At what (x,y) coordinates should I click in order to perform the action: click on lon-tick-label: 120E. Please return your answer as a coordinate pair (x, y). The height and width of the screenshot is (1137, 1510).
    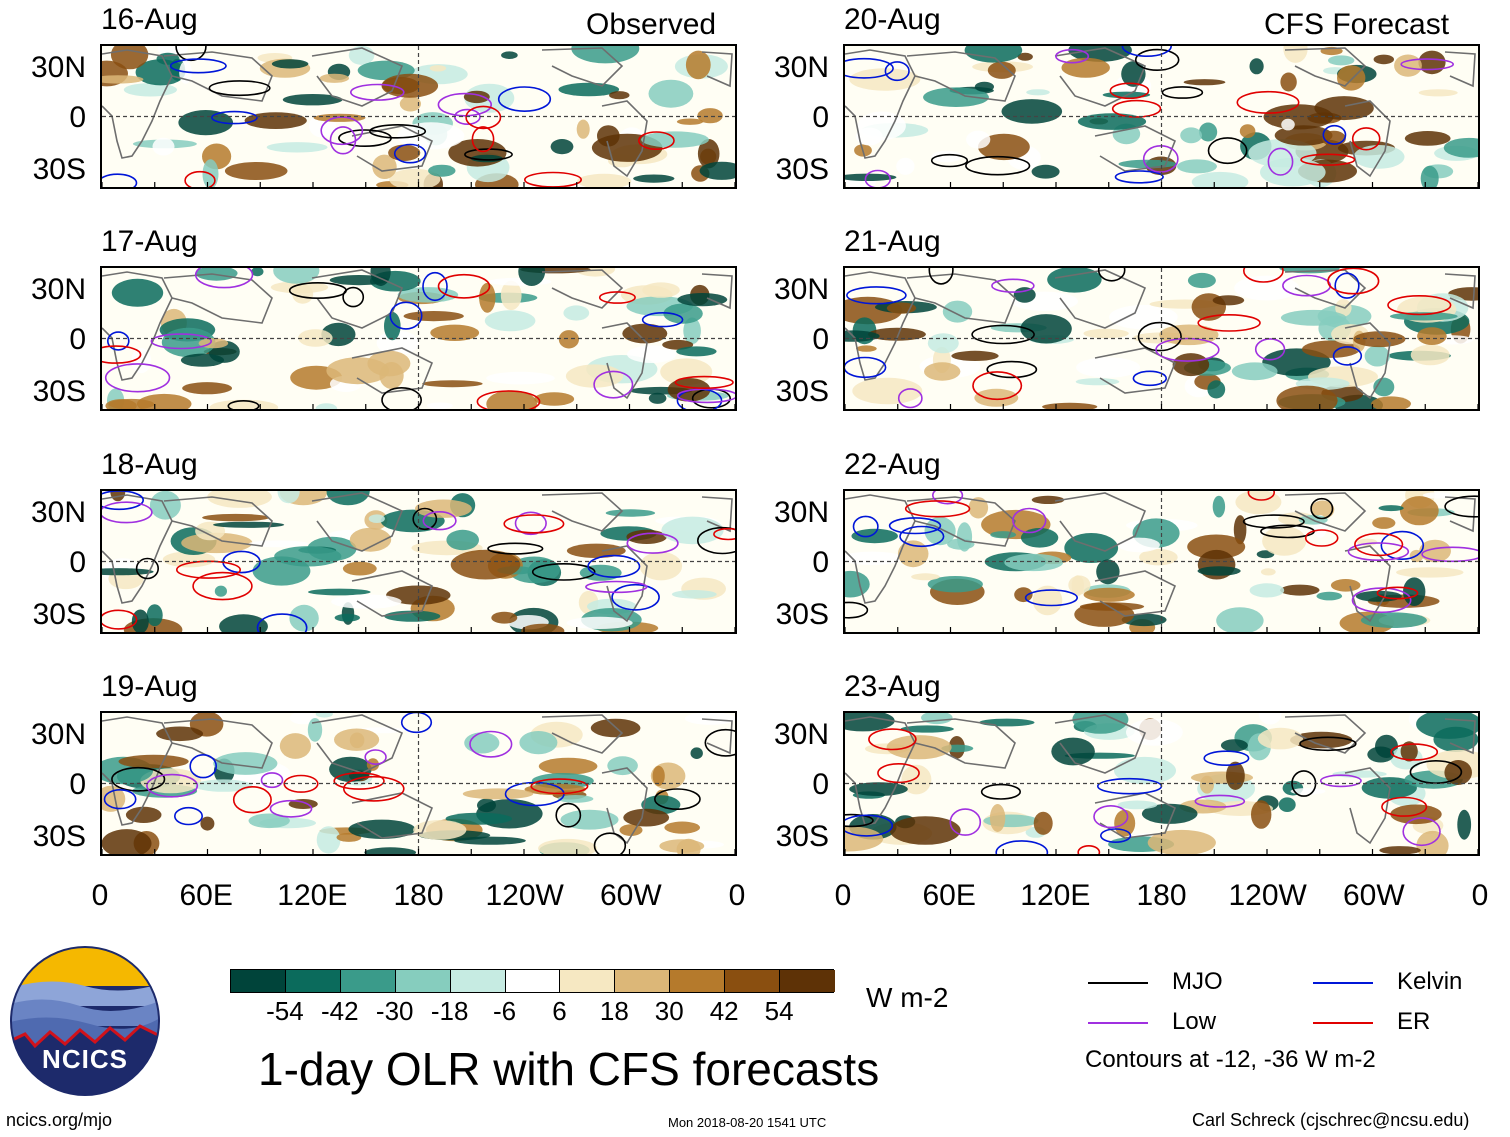
    Looking at the image, I should click on (312, 895).